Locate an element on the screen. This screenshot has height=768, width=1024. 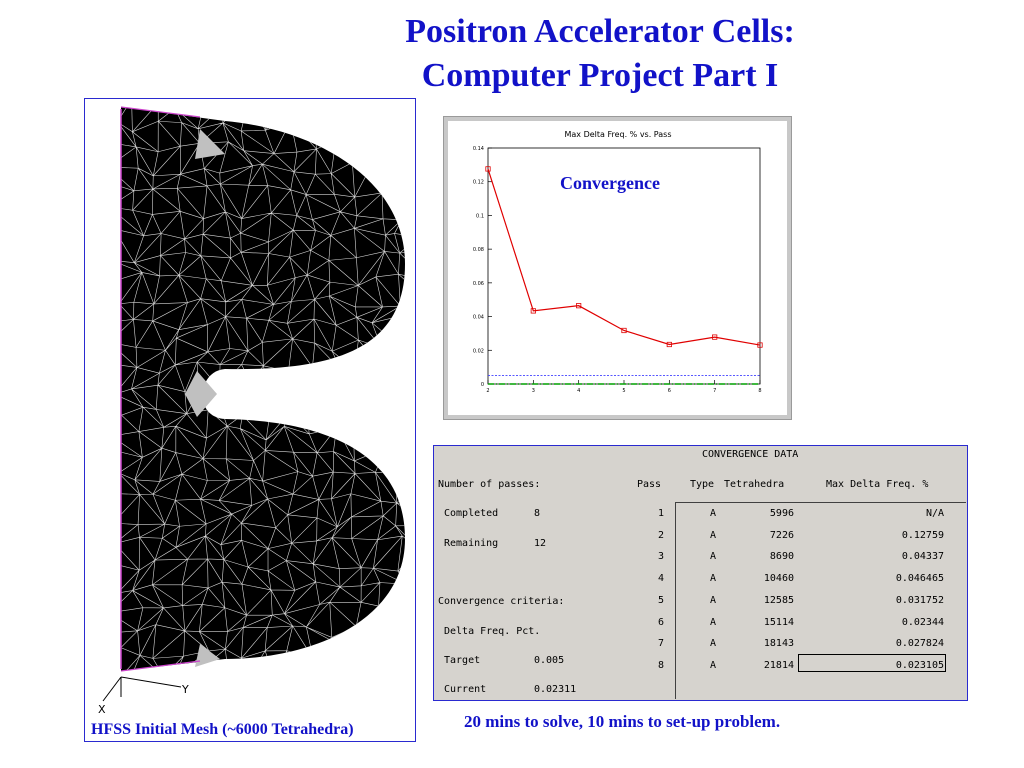
y-tick-label: 0 is located at coordinates (482, 385).